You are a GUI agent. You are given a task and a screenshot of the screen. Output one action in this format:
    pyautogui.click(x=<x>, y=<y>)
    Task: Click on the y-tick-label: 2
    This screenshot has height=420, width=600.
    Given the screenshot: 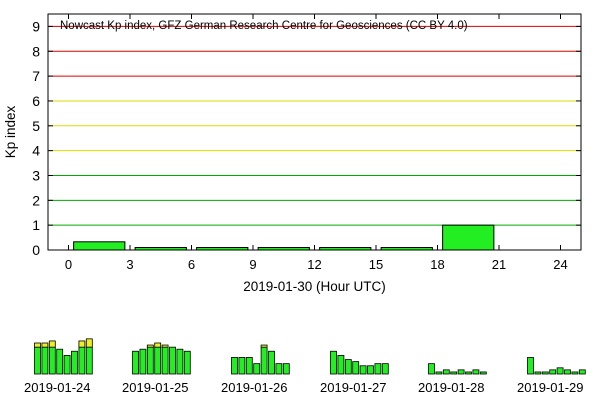 What is the action you would take?
    pyautogui.click(x=36, y=200)
    